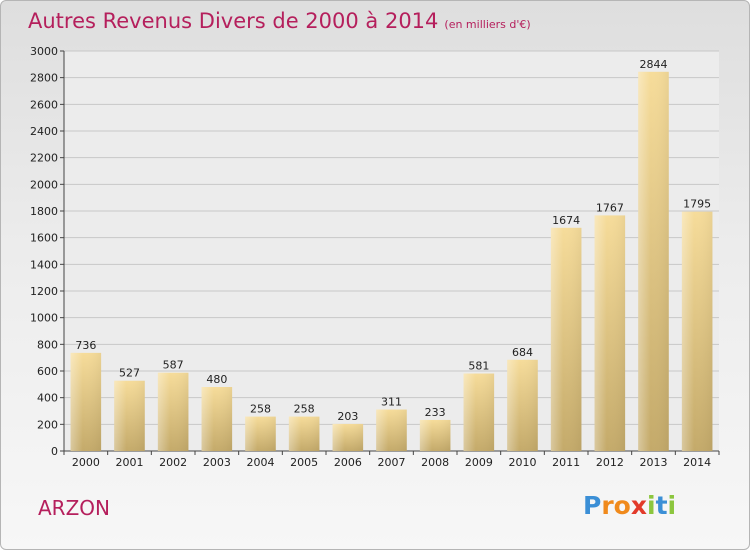 Image resolution: width=750 pixels, height=550 pixels. I want to click on proxiti-logo: Proxiti, so click(629, 505).